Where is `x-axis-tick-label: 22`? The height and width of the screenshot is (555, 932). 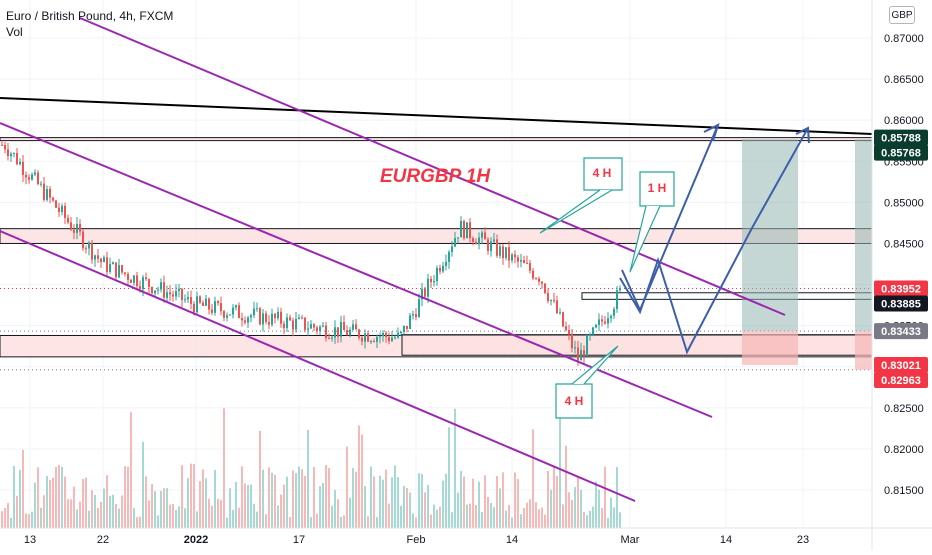
x-axis-tick-label: 22 is located at coordinates (103, 540).